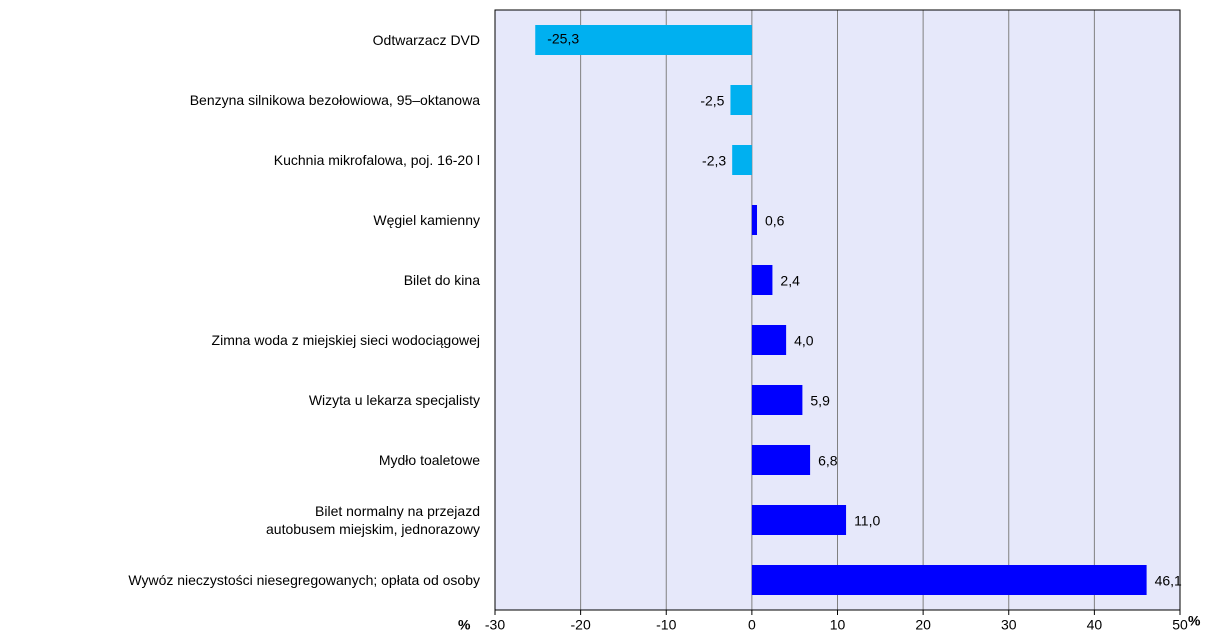  What do you see at coordinates (429, 460) in the screenshot?
I see `category-label: Mydło toaletowe` at bounding box center [429, 460].